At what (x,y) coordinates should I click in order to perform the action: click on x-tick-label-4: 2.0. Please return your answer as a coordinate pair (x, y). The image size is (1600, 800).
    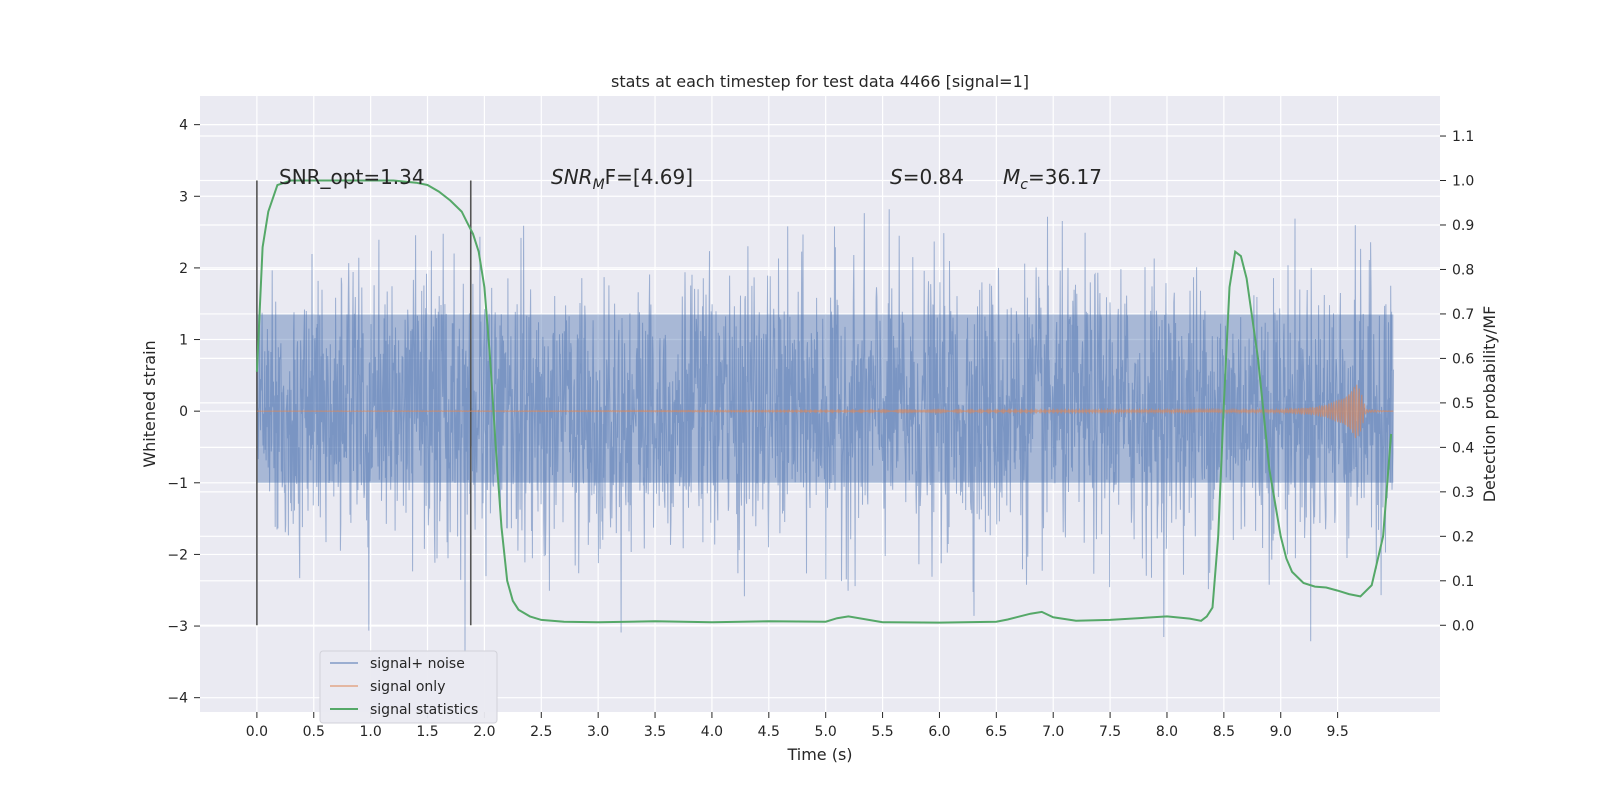
    Looking at the image, I should click on (484, 732).